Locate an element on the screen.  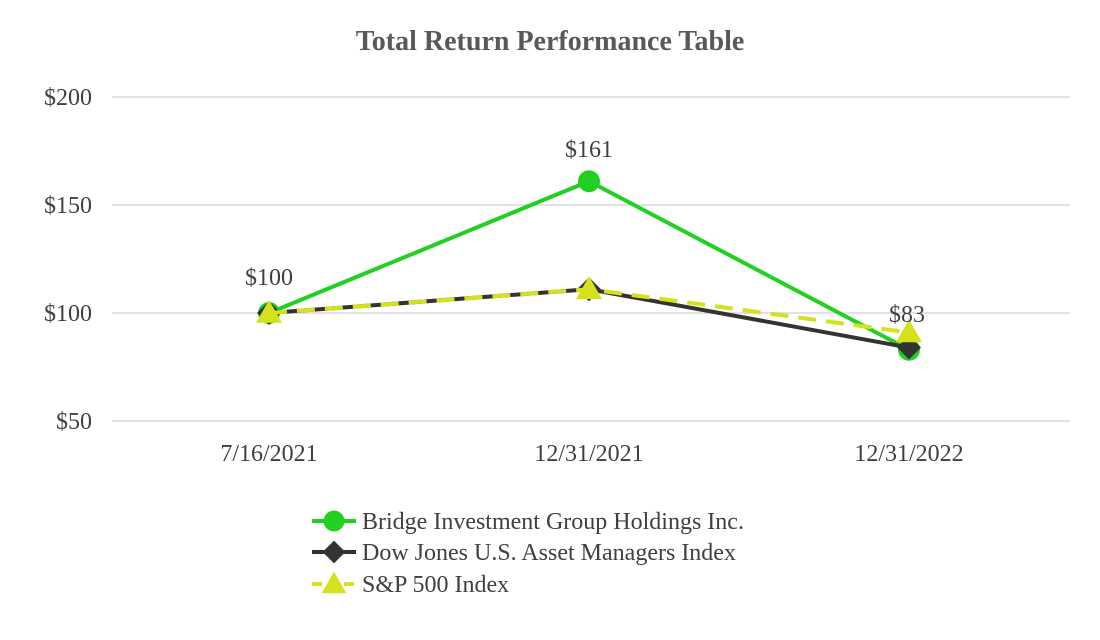
legend-entry: Dow Jones U.S. Asset Managers Index is located at coordinates (524, 553).